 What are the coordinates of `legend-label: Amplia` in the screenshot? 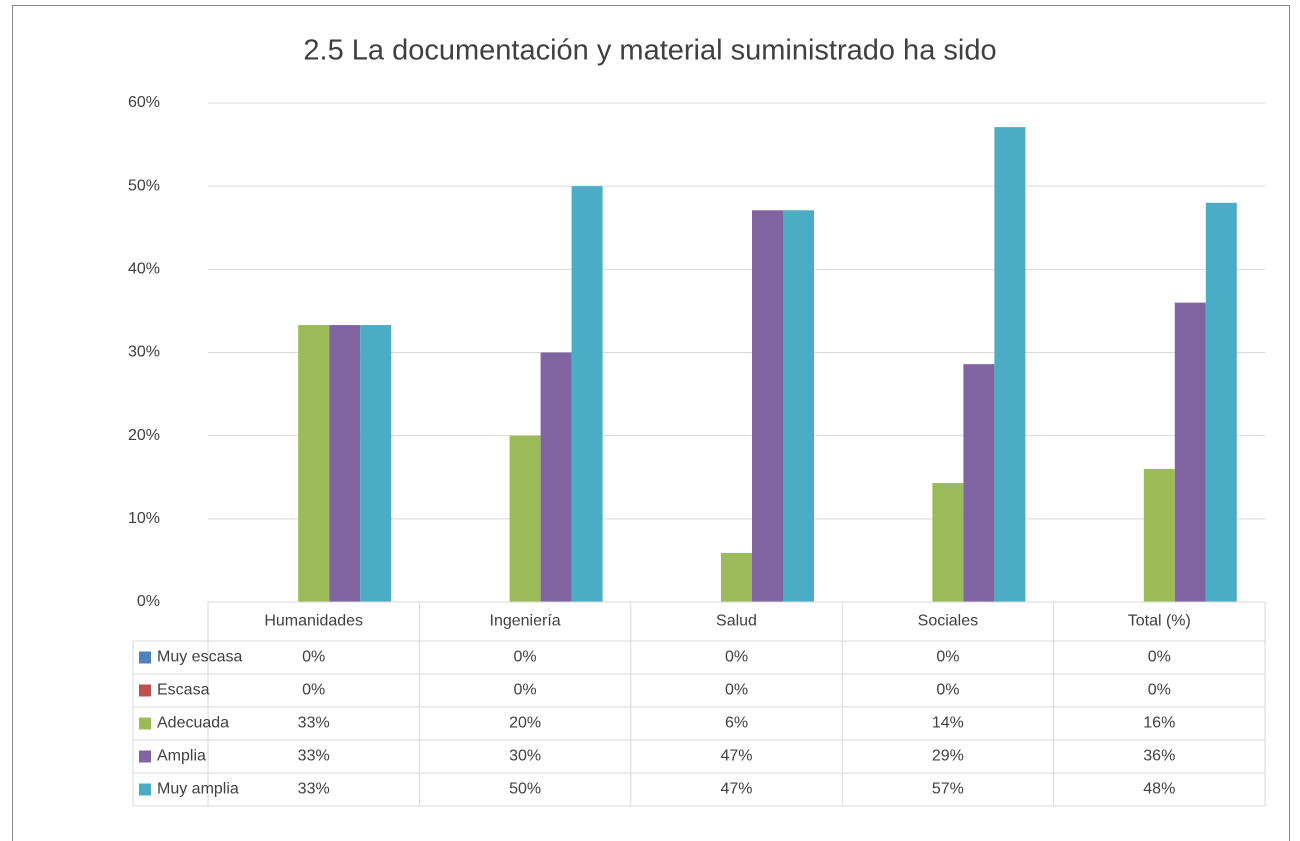 It's located at (181, 756).